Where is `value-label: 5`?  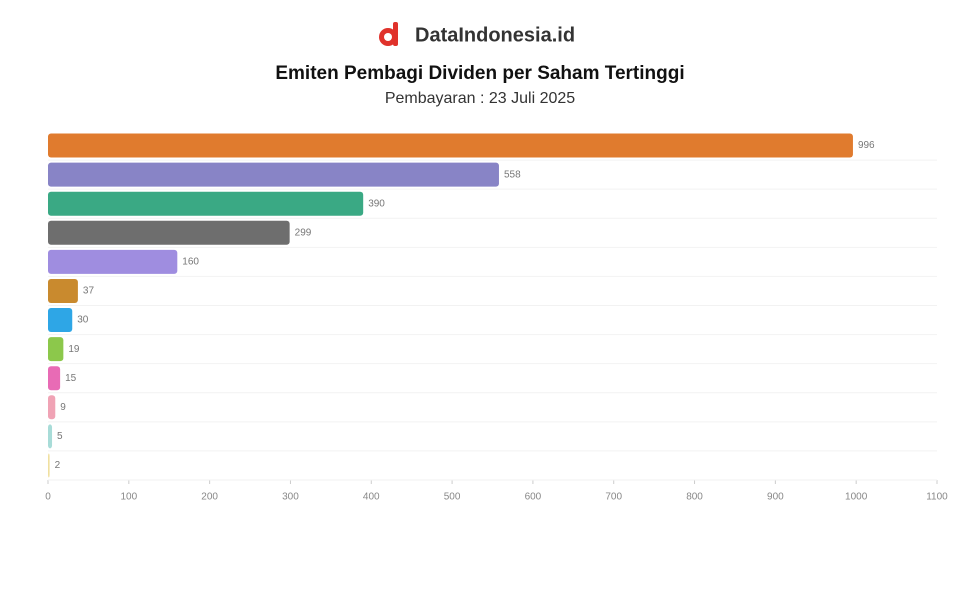 value-label: 5 is located at coordinates (60, 436).